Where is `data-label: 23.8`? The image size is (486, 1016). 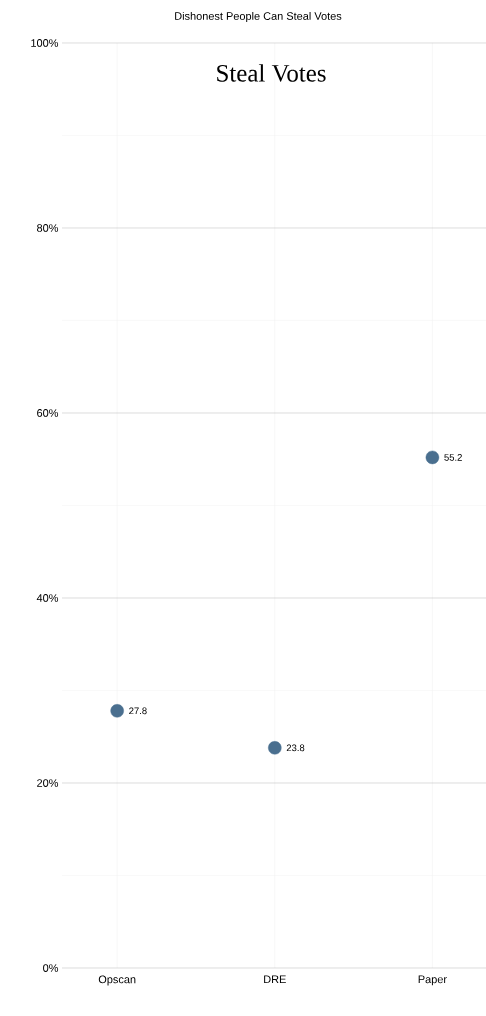 data-label: 23.8 is located at coordinates (295, 748).